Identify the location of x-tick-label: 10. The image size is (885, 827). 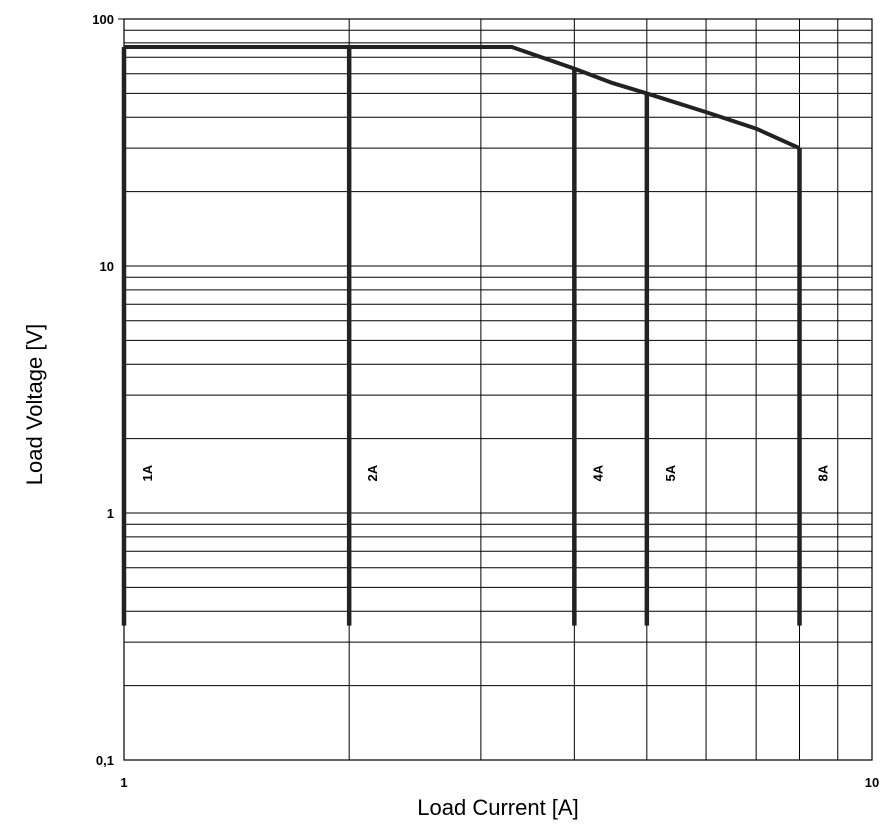
(872, 782).